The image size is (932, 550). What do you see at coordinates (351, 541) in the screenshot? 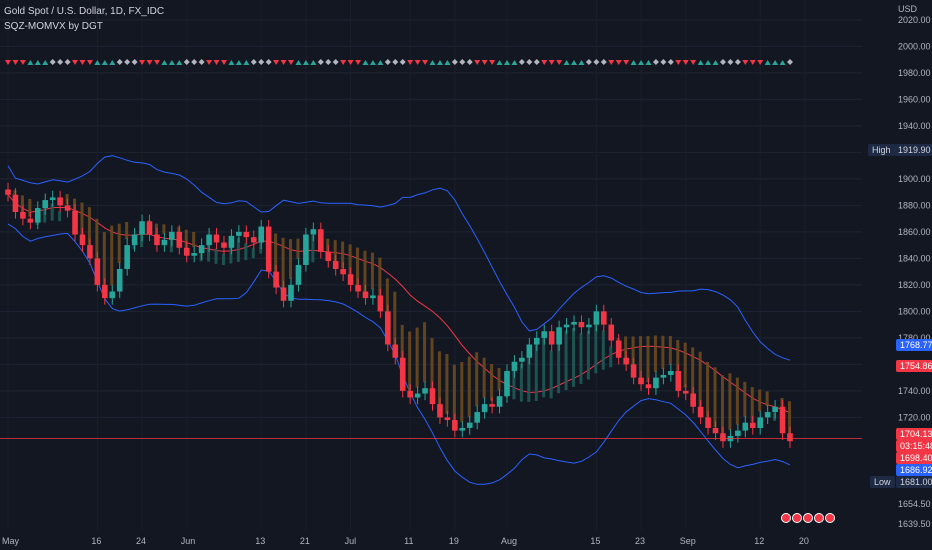
I see `x-tick-label: Jul` at bounding box center [351, 541].